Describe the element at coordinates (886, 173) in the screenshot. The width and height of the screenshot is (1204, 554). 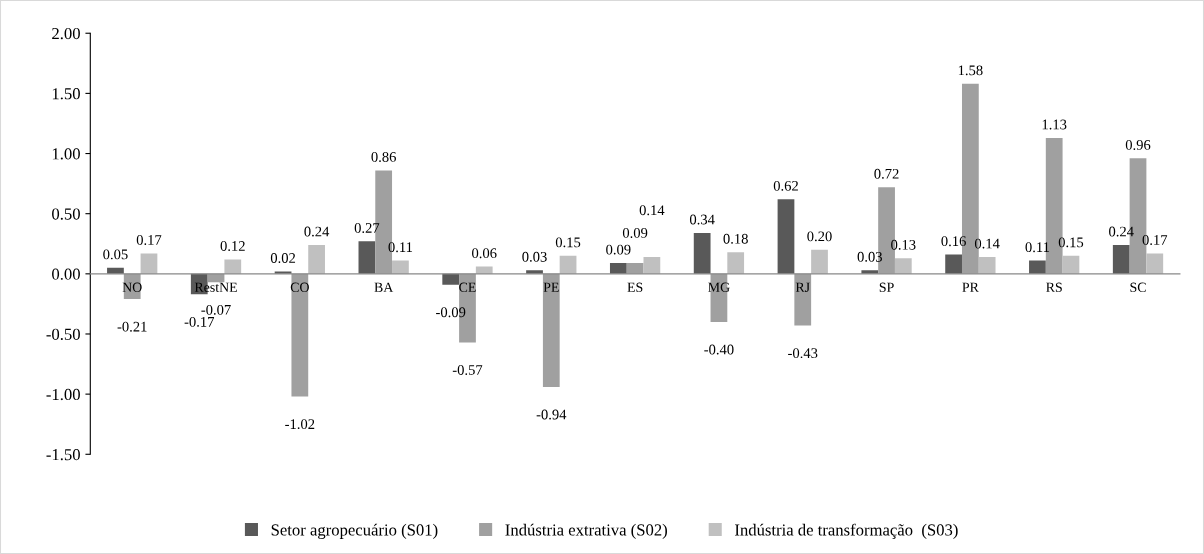
I see `data-label: 0.72` at that location.